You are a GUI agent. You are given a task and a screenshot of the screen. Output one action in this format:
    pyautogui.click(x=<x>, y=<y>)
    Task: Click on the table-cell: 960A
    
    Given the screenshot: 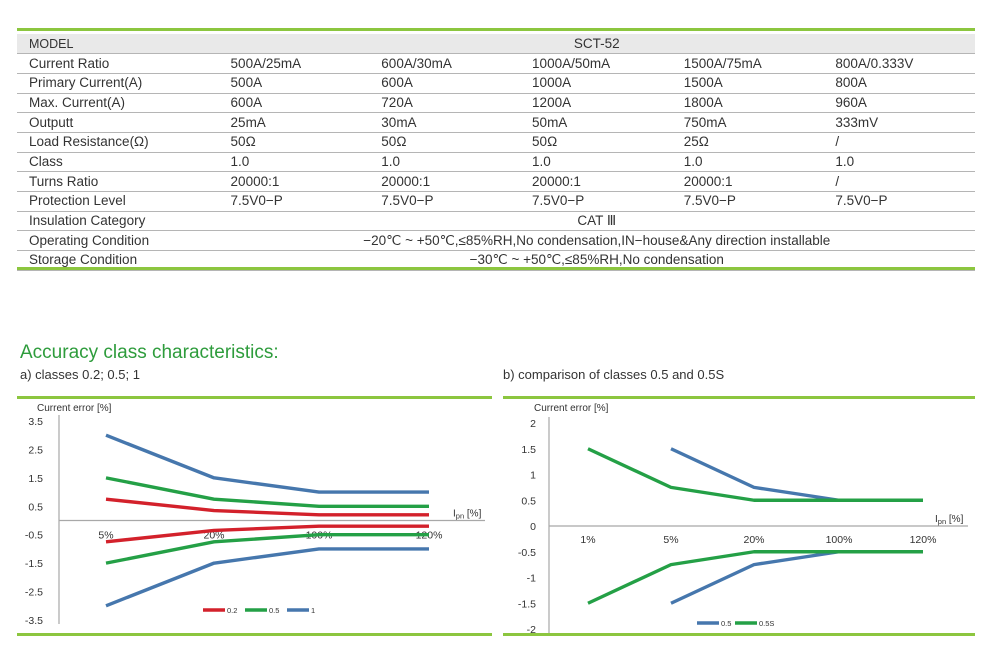 What is the action you would take?
    pyautogui.click(x=899, y=103)
    